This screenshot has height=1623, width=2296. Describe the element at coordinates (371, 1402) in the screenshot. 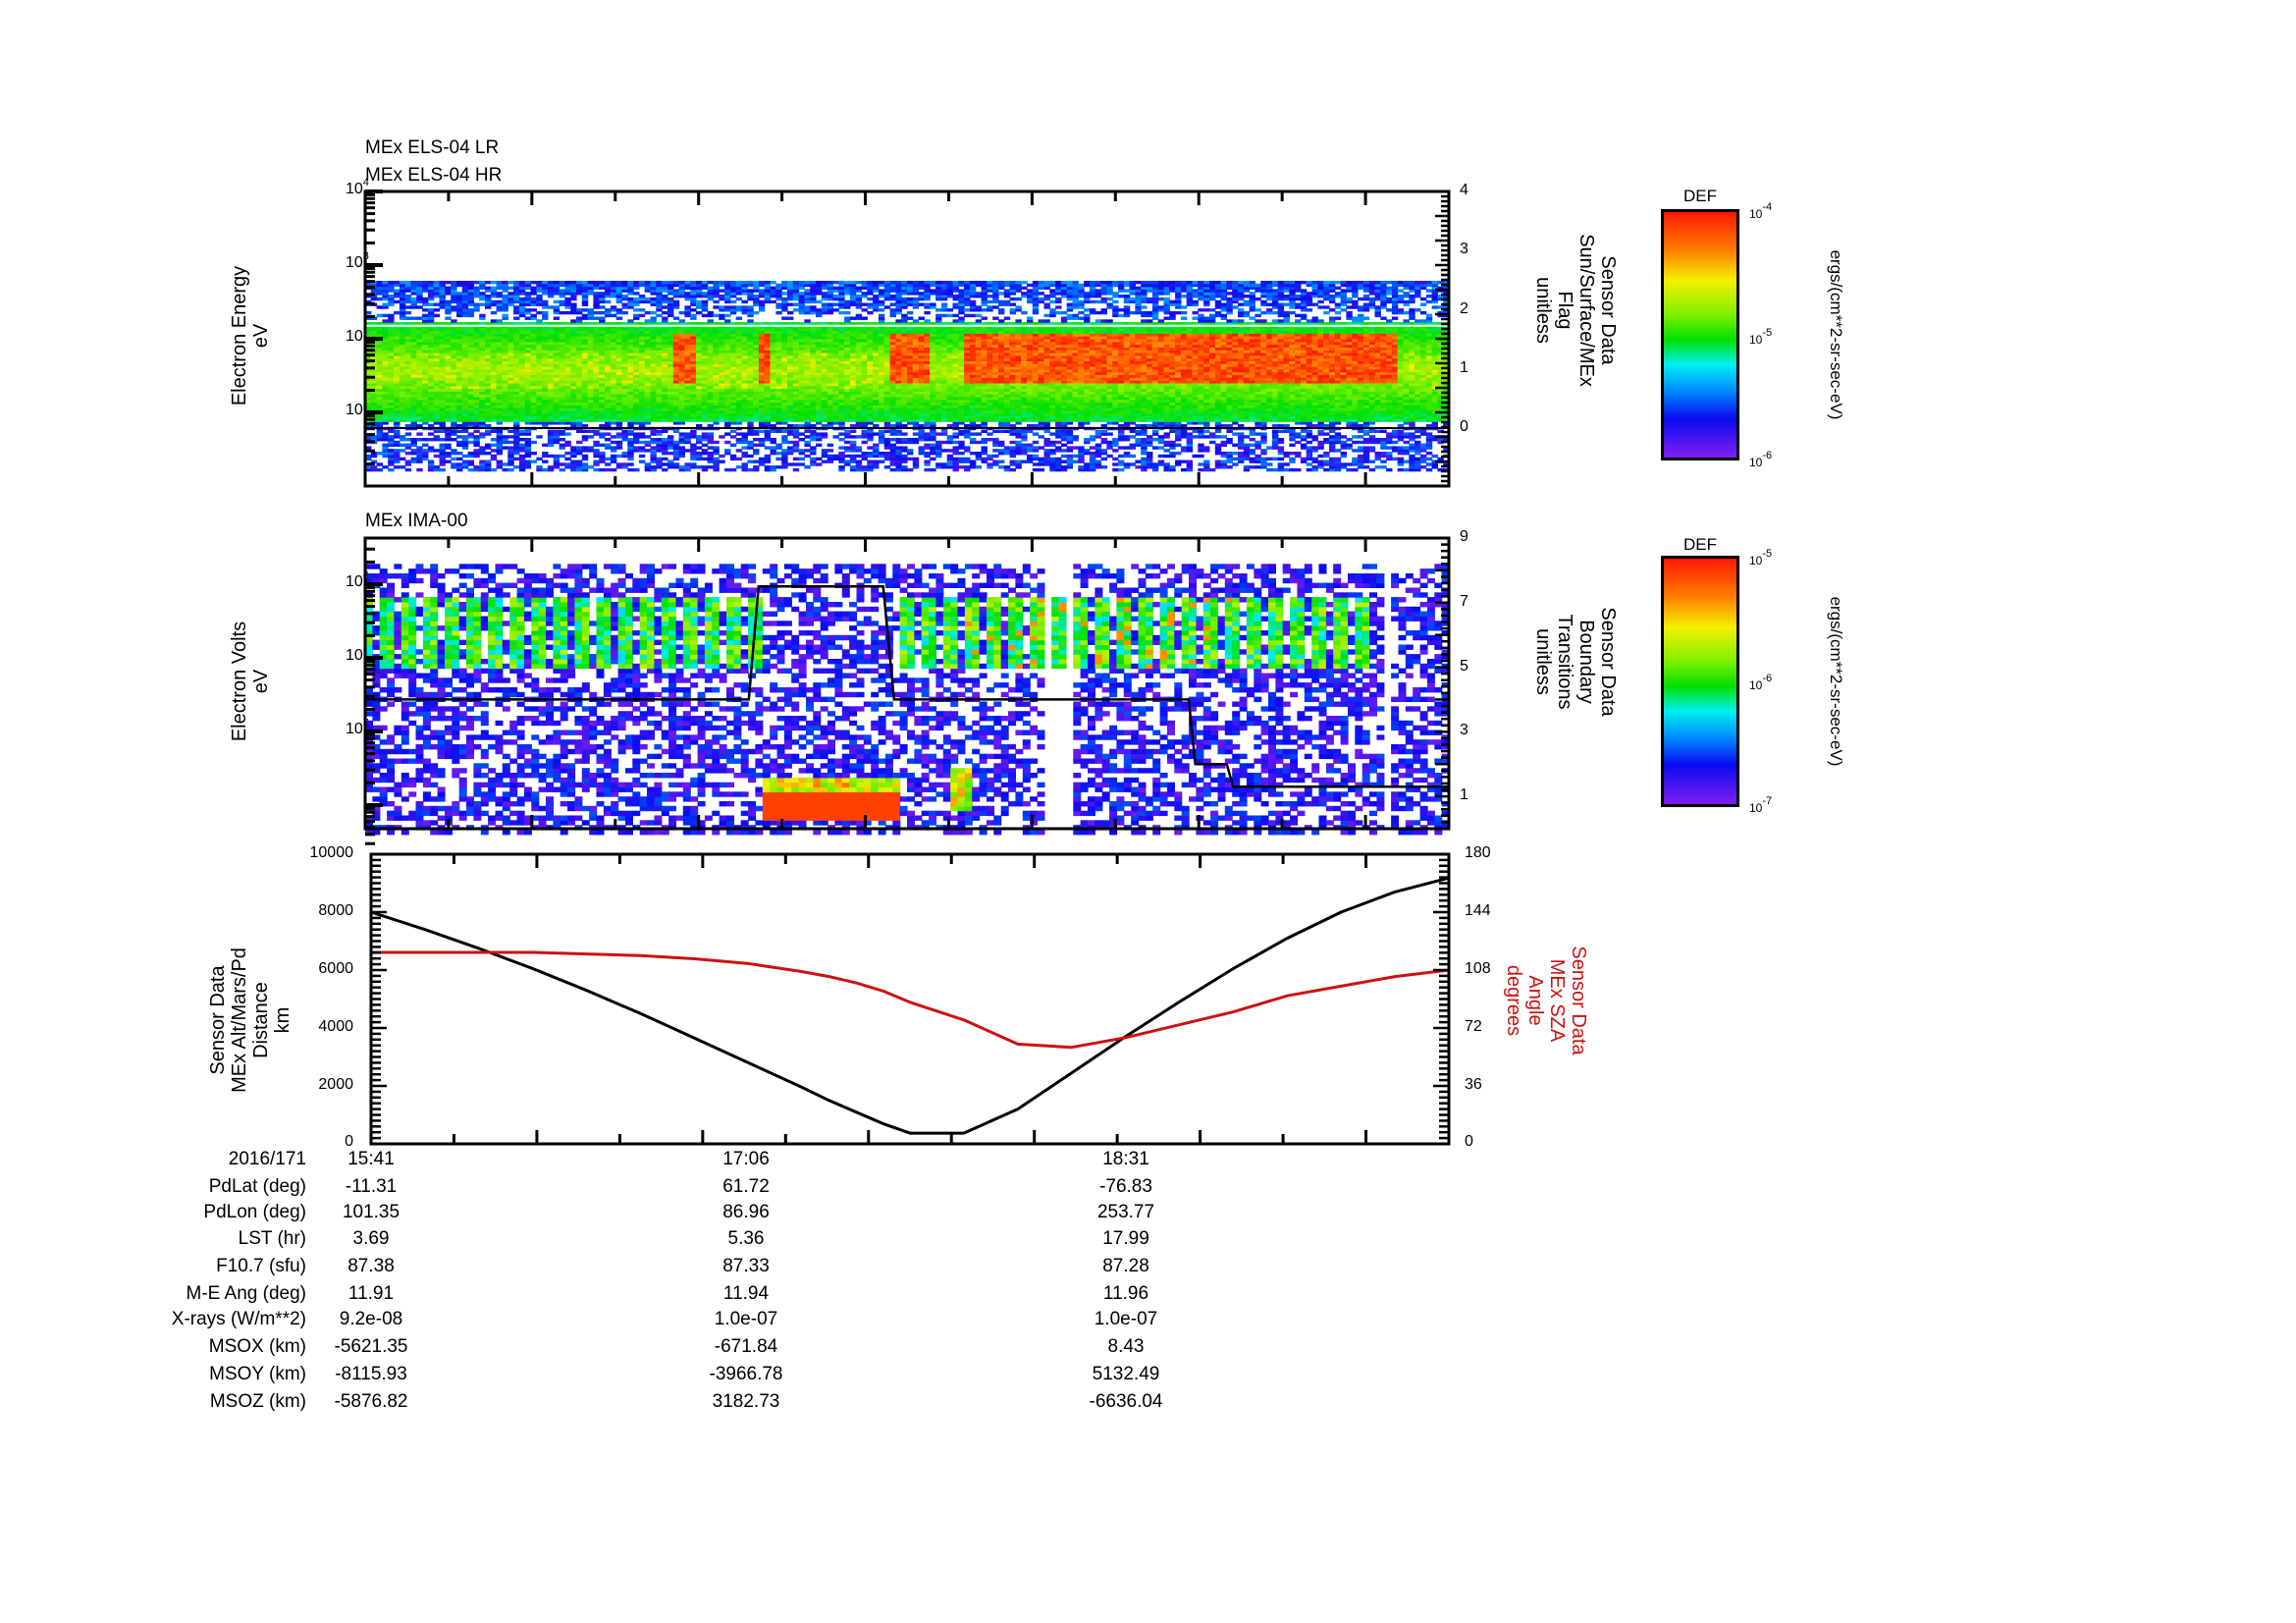

I see `annotation-value: -5876.82` at that location.